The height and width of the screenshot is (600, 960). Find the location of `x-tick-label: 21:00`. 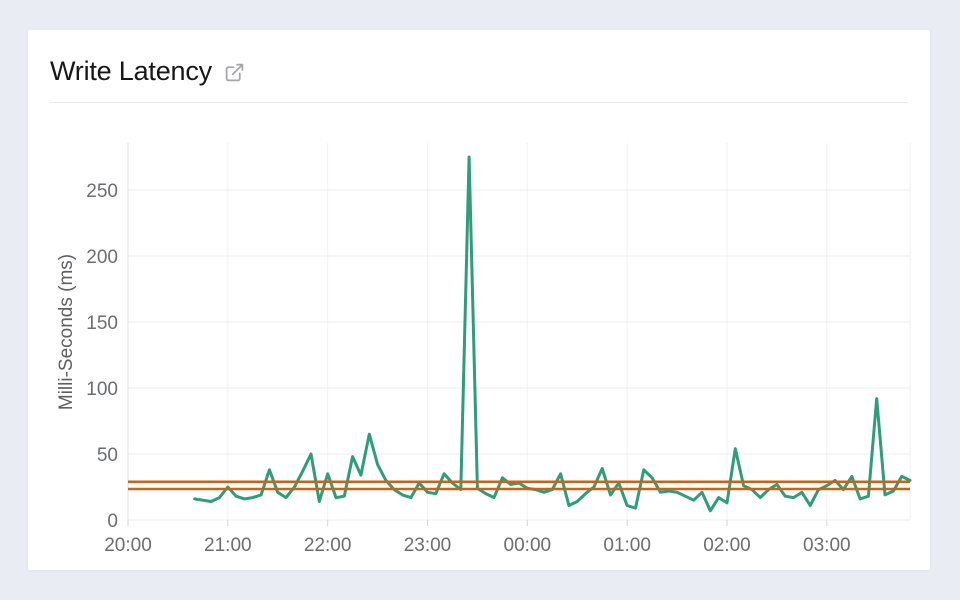

x-tick-label: 21:00 is located at coordinates (228, 545).